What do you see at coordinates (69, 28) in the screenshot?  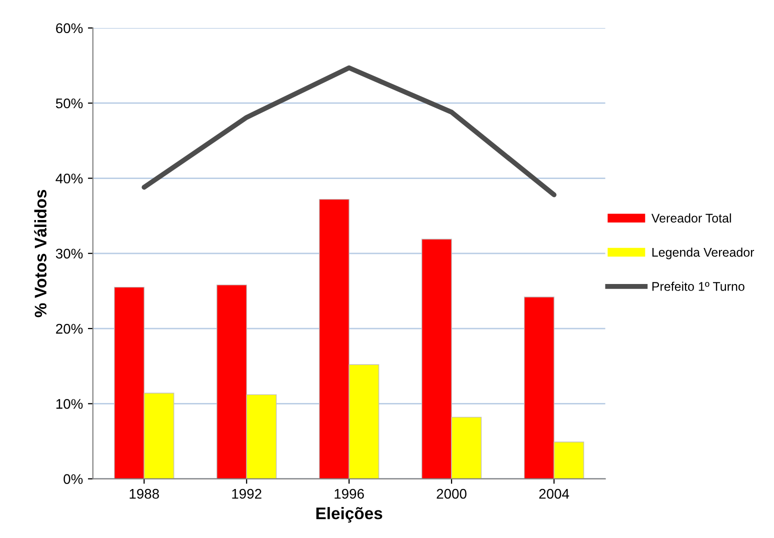 I see `y-tick-label: 60%` at bounding box center [69, 28].